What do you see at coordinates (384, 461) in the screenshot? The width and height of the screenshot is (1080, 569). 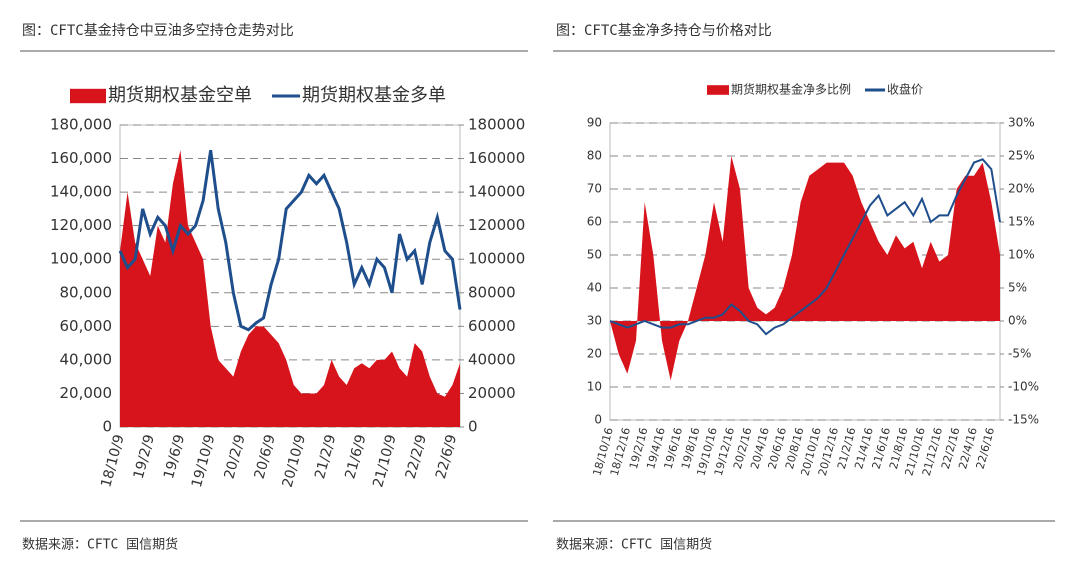 I see `x-tick-label: 21/10/9` at bounding box center [384, 461].